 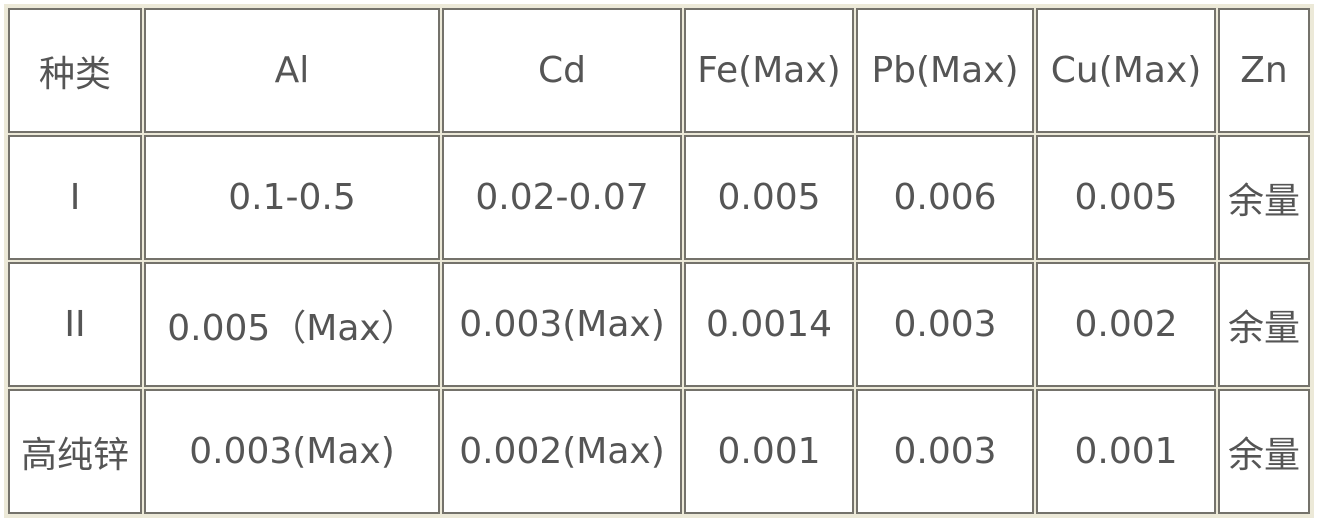 I want to click on table-cell: 0.002, so click(x=1126, y=324).